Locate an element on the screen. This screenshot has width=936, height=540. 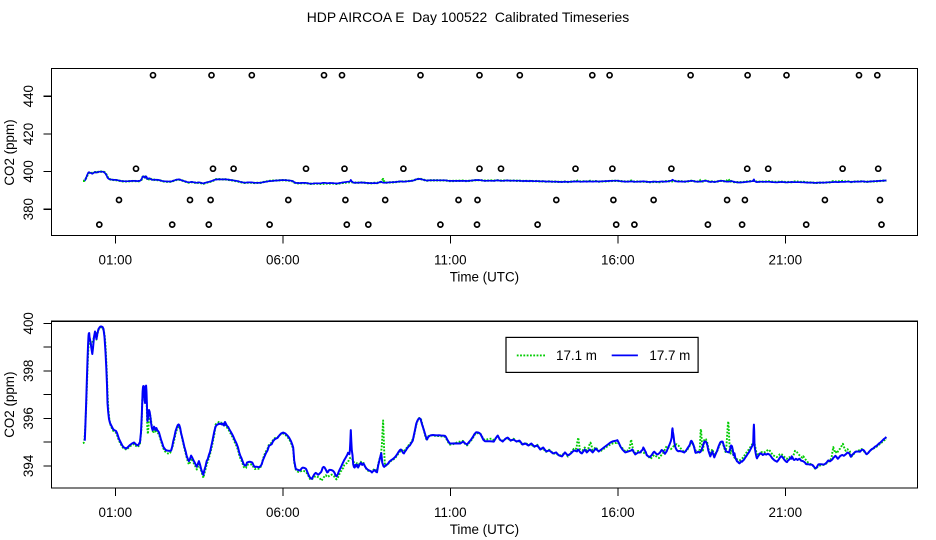
svg-text: 396 is located at coordinates (28, 418).